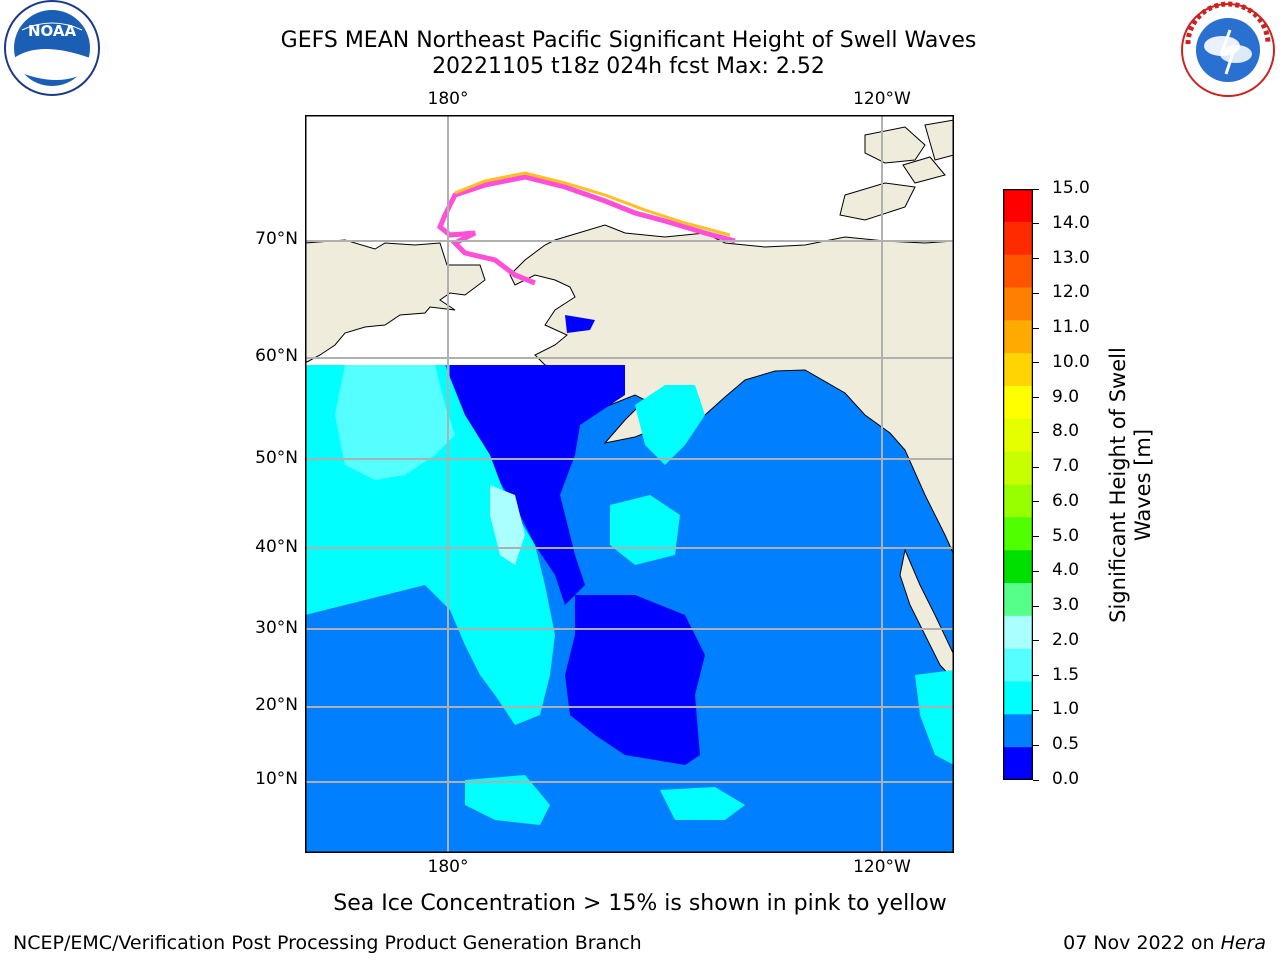 Image resolution: width=1280 pixels, height=960 pixels. I want to click on lat-label-30n: 30°N, so click(276, 628).